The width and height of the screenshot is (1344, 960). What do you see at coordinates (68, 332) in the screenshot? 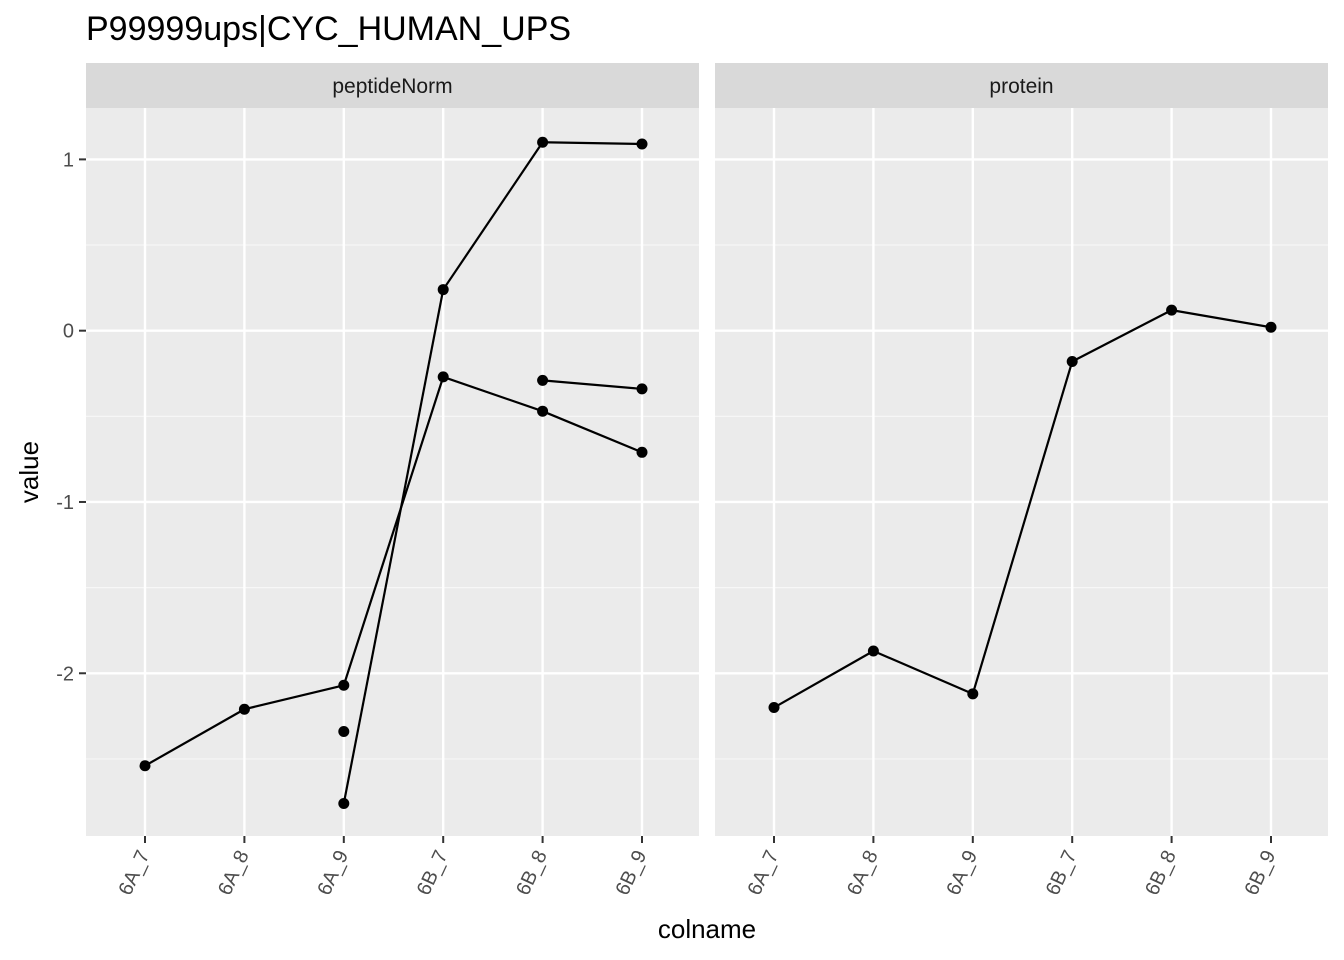
I see `y-tick-label: 0` at bounding box center [68, 332].